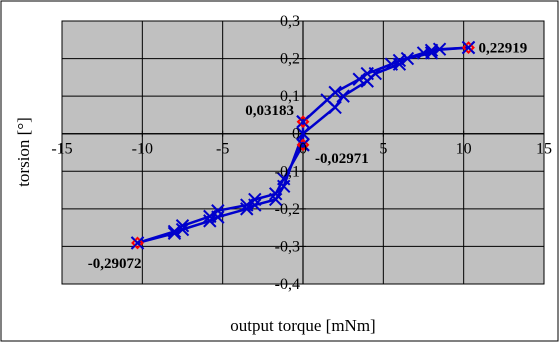  I want to click on y-tick-label: -0,4, so click(287, 284).